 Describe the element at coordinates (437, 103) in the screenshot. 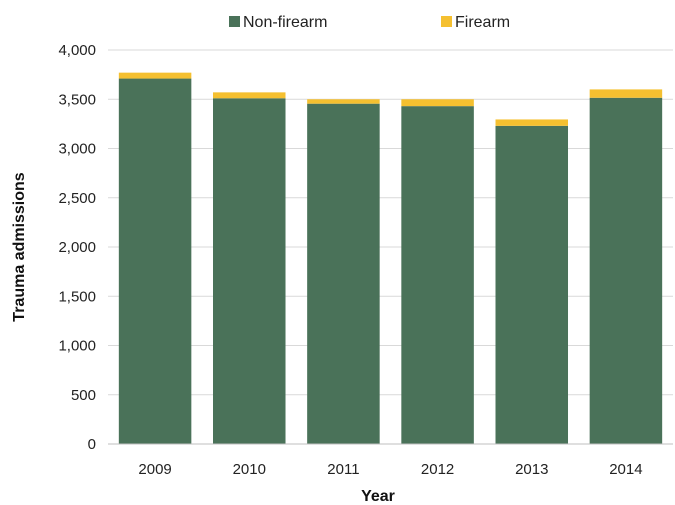

I see `bar-firearm-2012` at that location.